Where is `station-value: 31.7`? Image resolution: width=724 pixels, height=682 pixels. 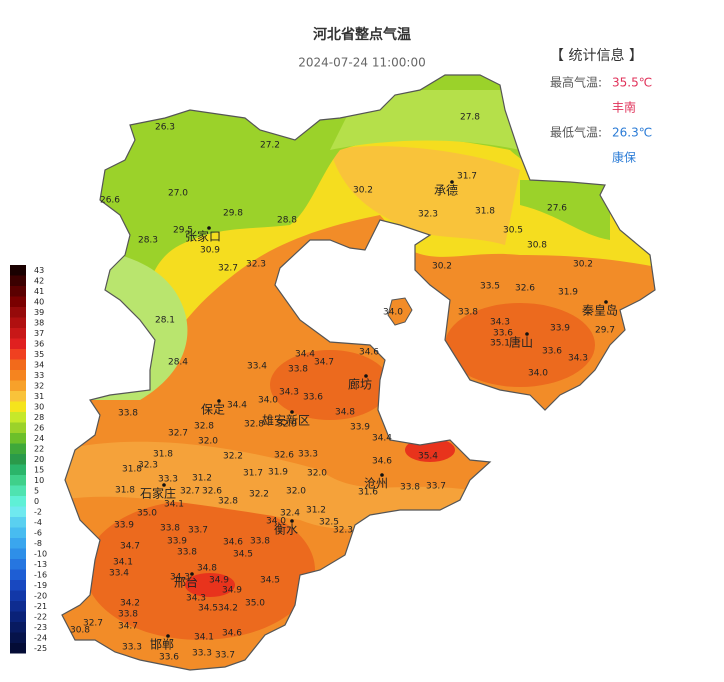 station-value: 31.7 is located at coordinates (467, 177).